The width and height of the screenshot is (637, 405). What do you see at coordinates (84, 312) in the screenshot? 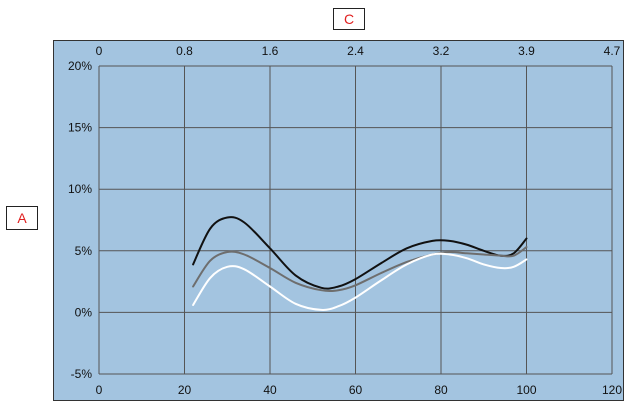
I see `y-tick-label: 0%` at bounding box center [84, 312].